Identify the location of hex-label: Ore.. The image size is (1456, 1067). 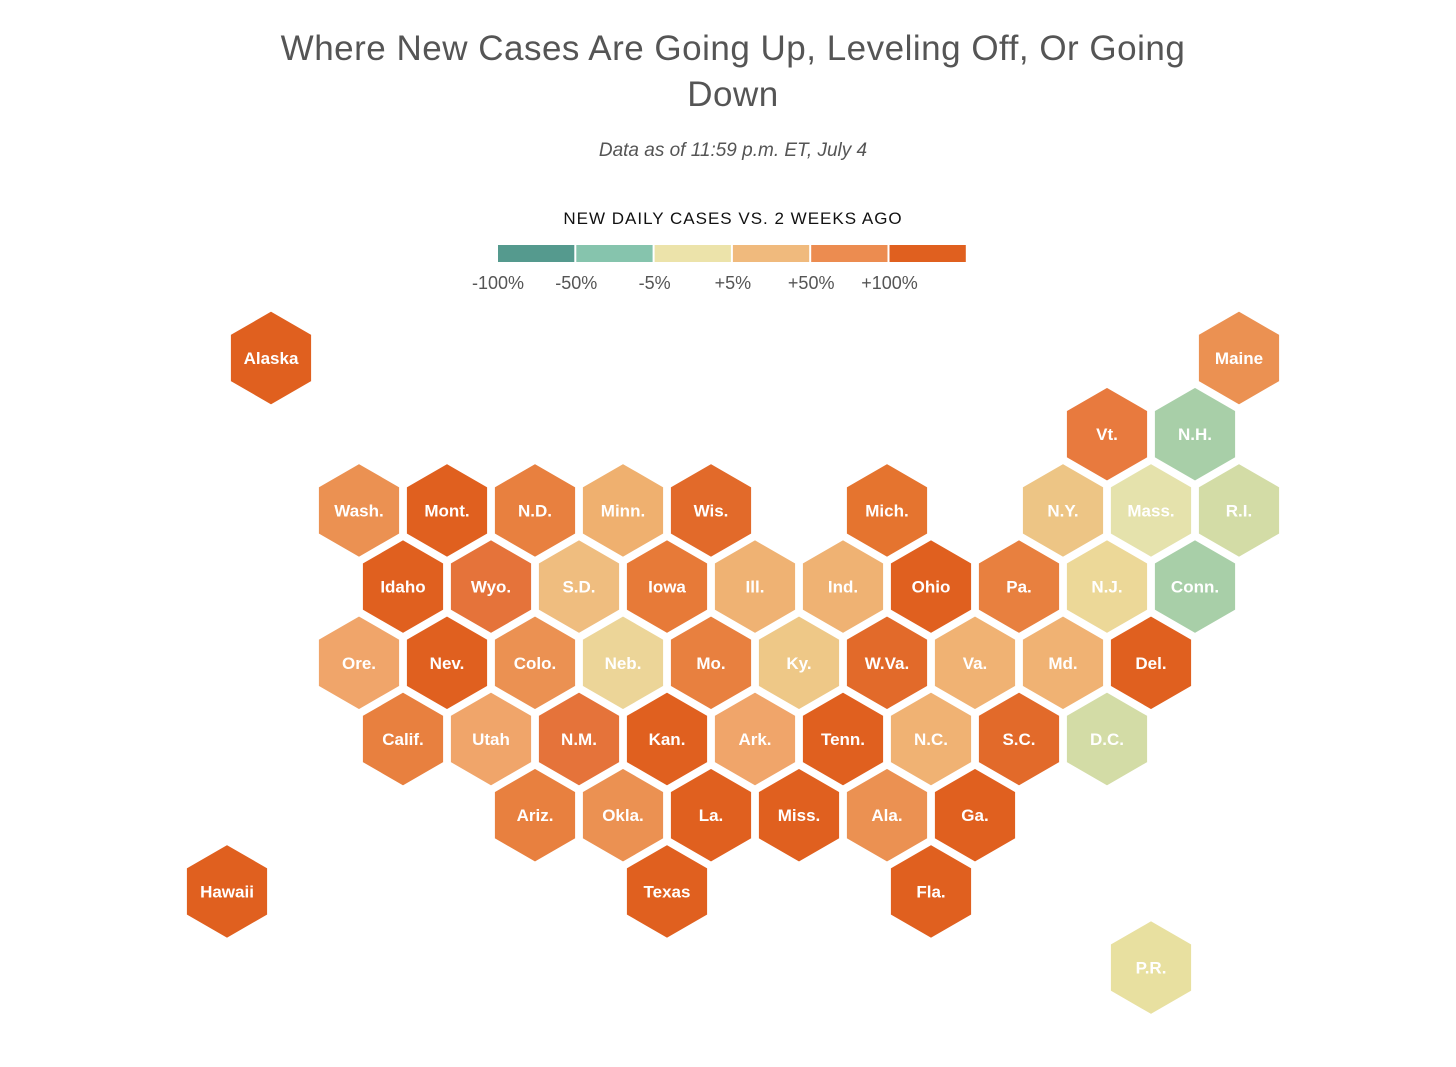
(359, 663).